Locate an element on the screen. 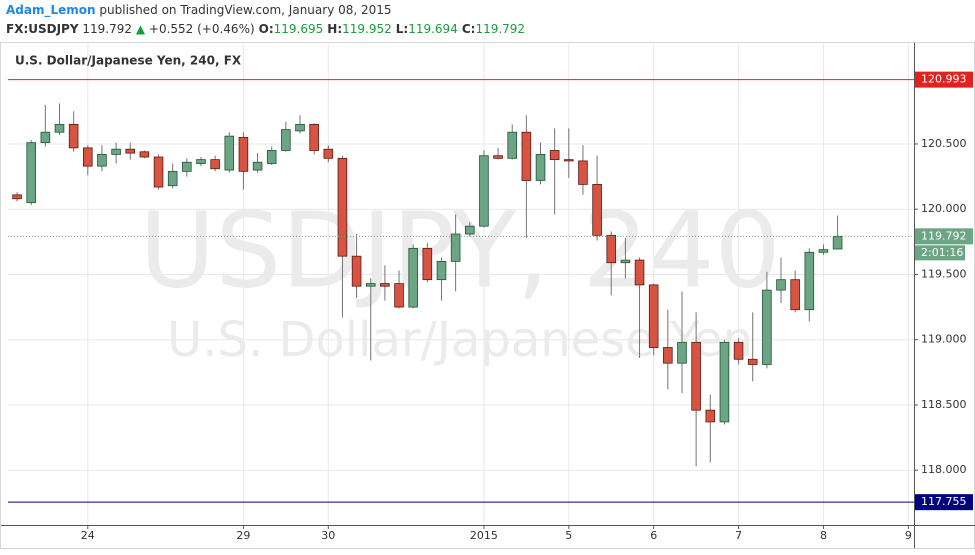  ohlc-label: L: is located at coordinates (402, 29).